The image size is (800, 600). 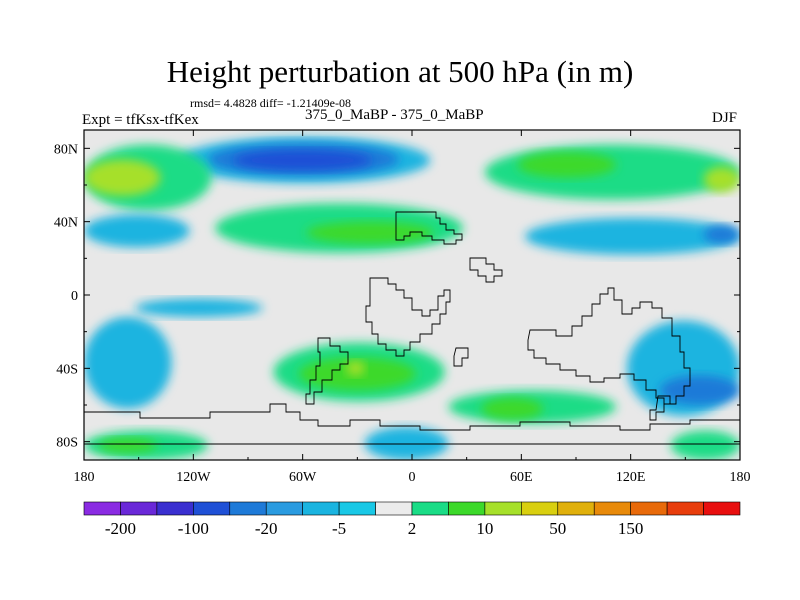 I want to click on coastline-arabia, so click(x=486, y=270).